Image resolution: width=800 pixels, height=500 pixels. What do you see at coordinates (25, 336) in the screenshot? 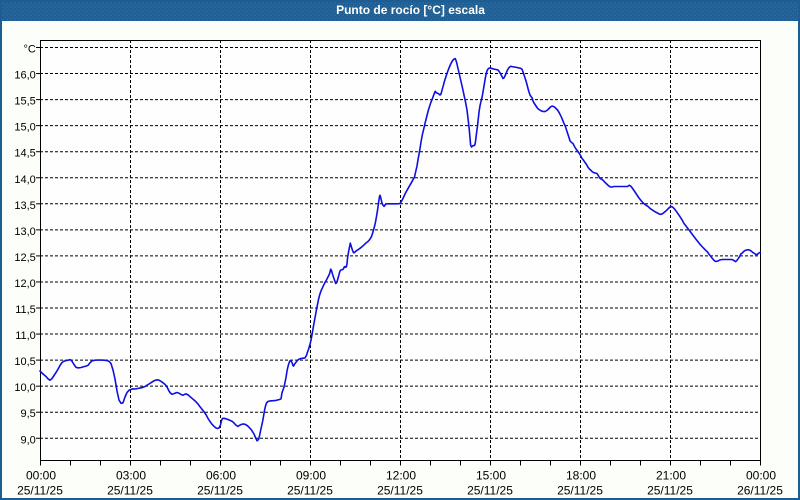
I see `svg-text: 11,0` at bounding box center [25, 336].